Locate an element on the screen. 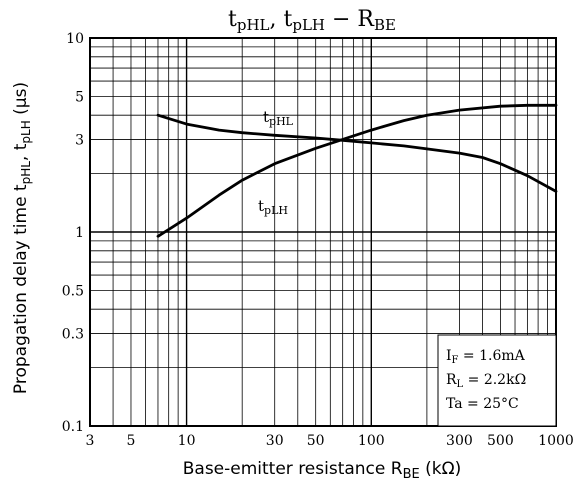  condition-rl: RL = 2.2kΩ is located at coordinates (486, 381).